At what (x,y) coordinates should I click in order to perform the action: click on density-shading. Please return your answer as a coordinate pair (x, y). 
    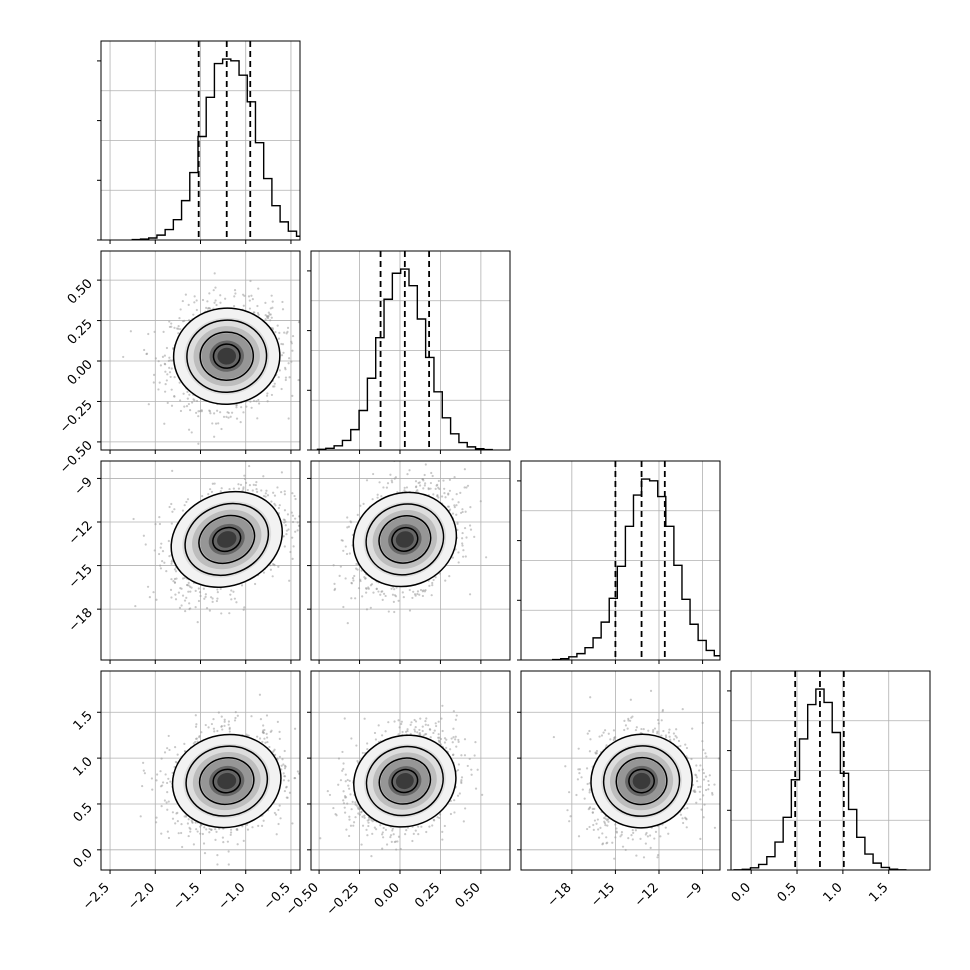
    Looking at the image, I should click on (405, 539).